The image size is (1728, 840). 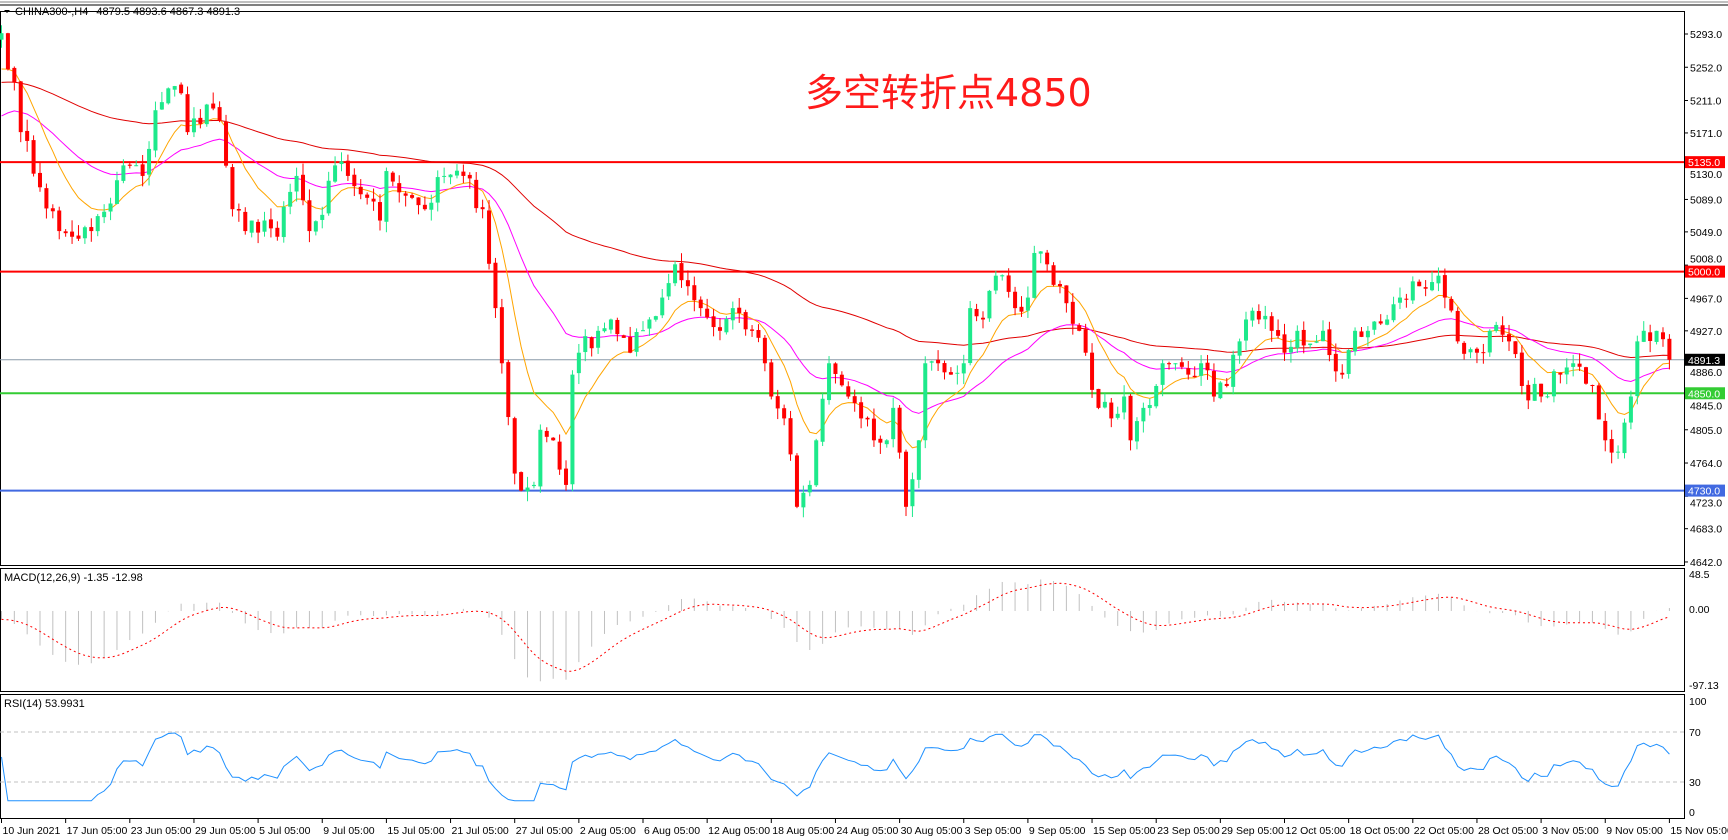 What do you see at coordinates (73, 578) in the screenshot?
I see `macd-title: MACD(12,26,9) -1.35 -12.98` at bounding box center [73, 578].